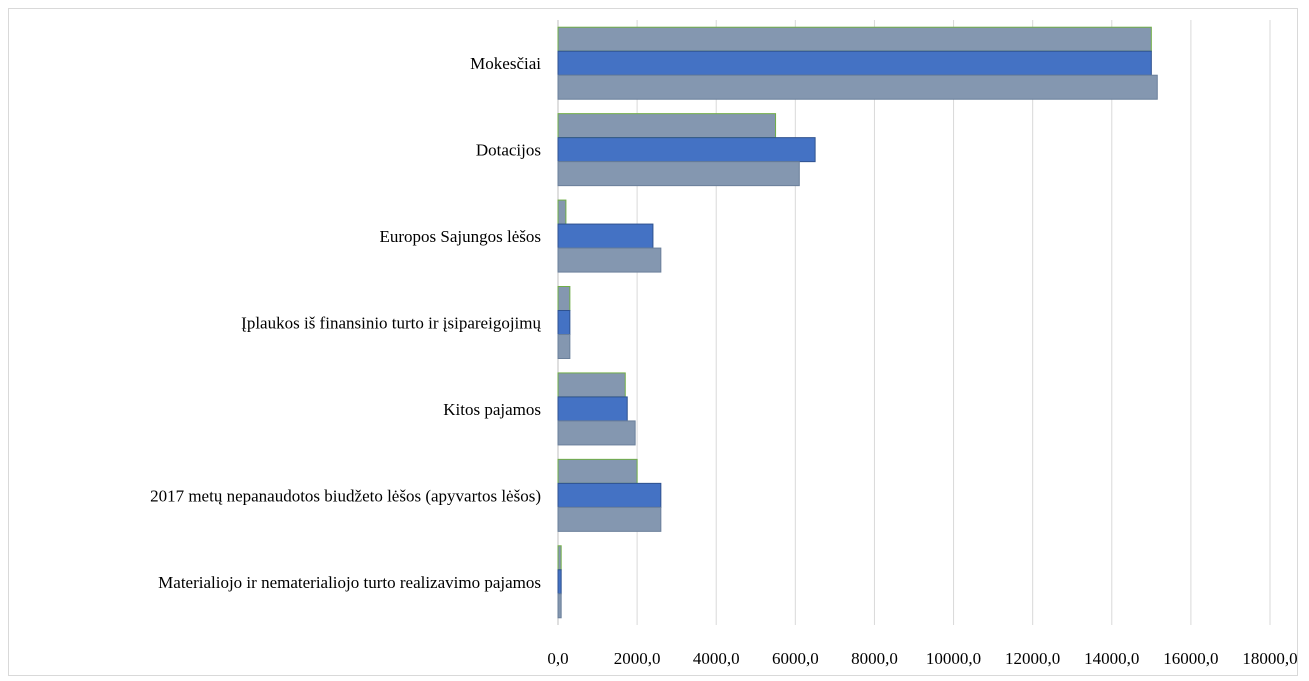  I want to click on category-label: Dotacijos, so click(508, 150).